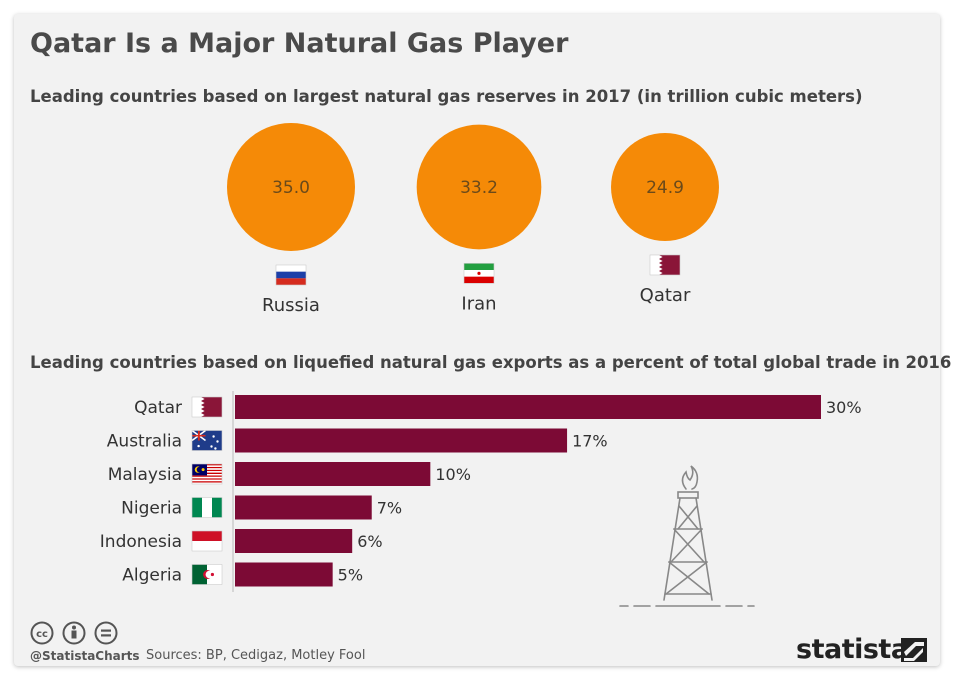  I want to click on bar-value-label: 17%, so click(590, 441).